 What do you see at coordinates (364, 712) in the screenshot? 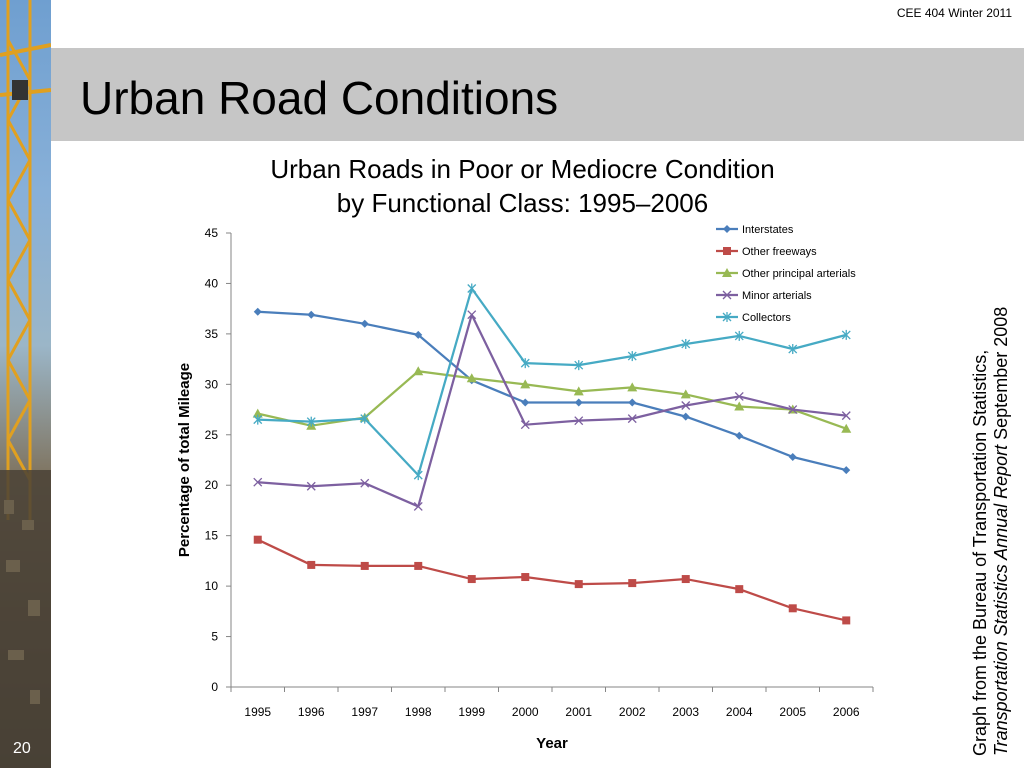
I see `x-tick-label: 1997` at bounding box center [364, 712].